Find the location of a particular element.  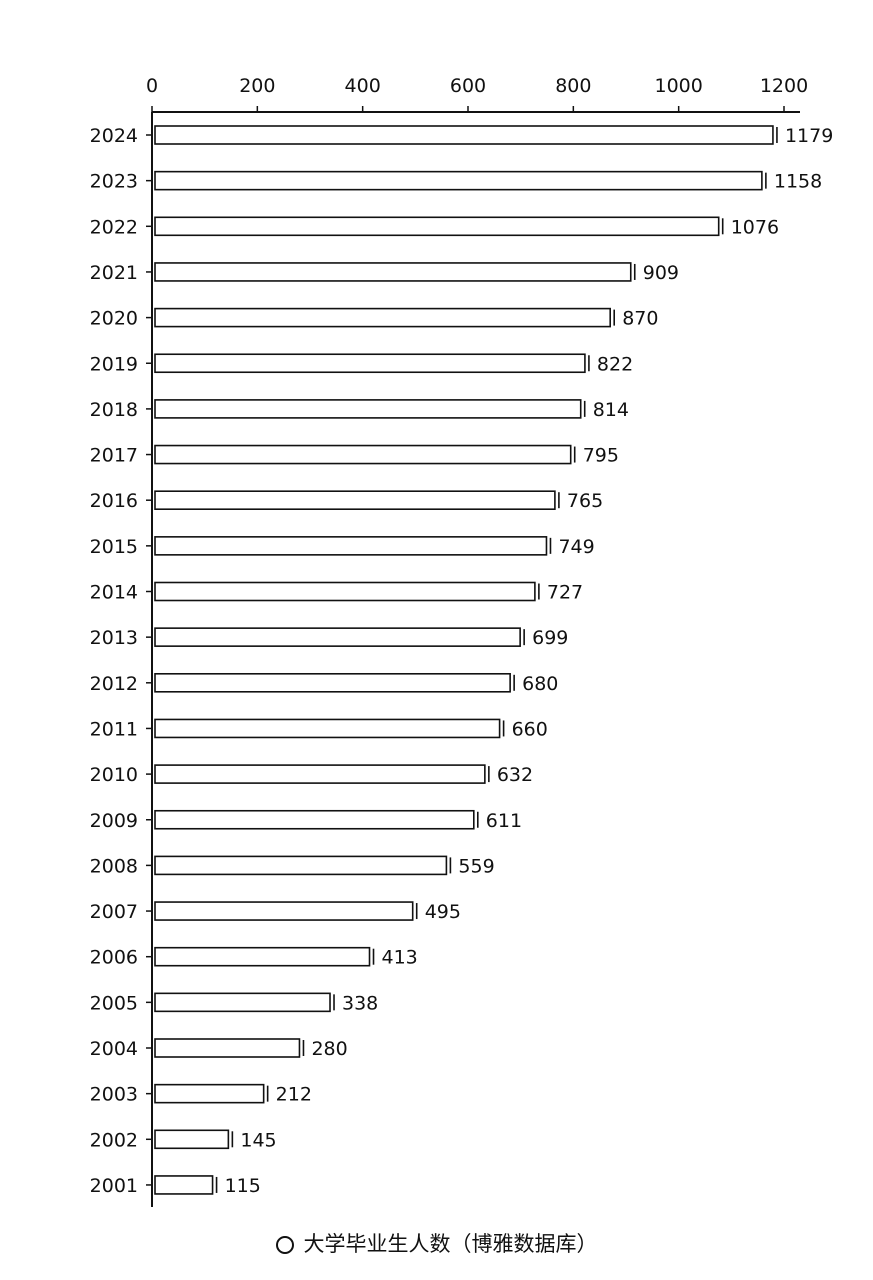

chart-caption: 大学毕业生人数（博雅数据库） is located at coordinates (436, 1243).